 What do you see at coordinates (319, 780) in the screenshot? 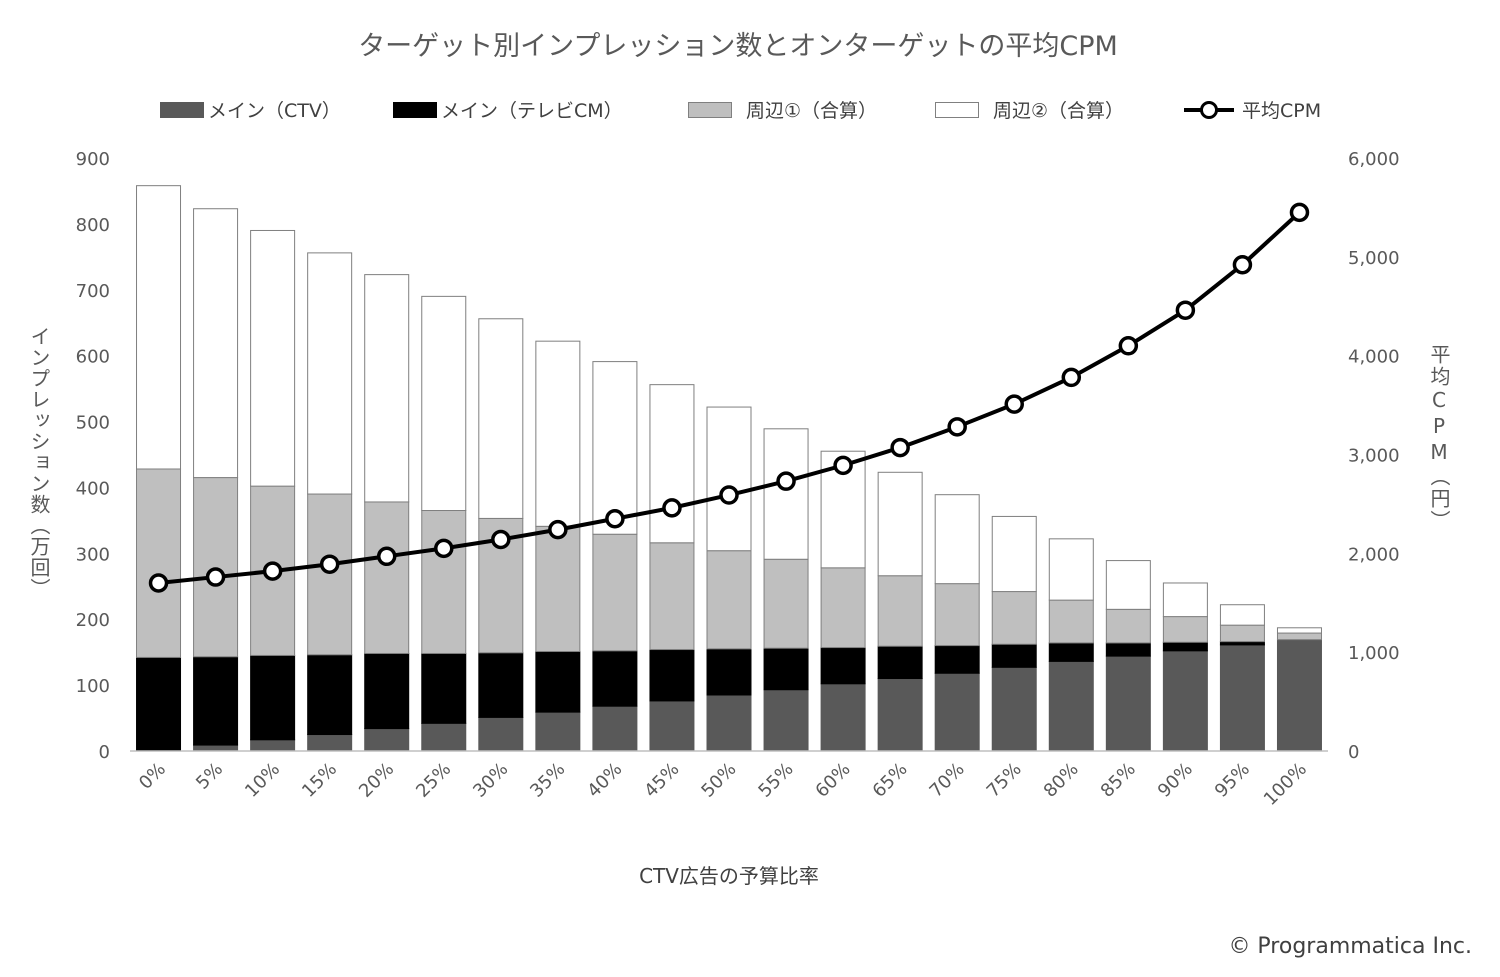
I see `x-tick-label: 15%` at bounding box center [319, 780].